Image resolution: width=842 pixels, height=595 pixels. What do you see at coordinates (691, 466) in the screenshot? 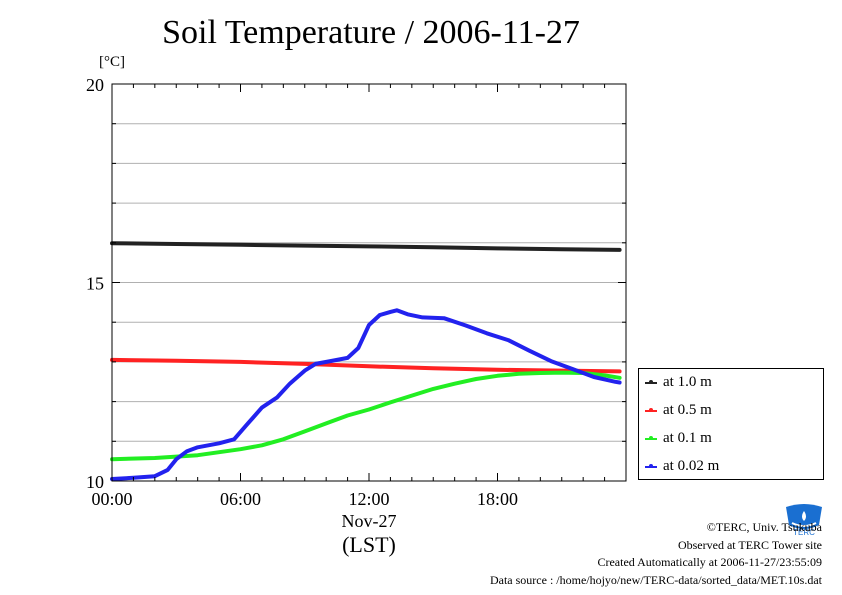
I see `legend-label: at 0.02 m` at bounding box center [691, 466].